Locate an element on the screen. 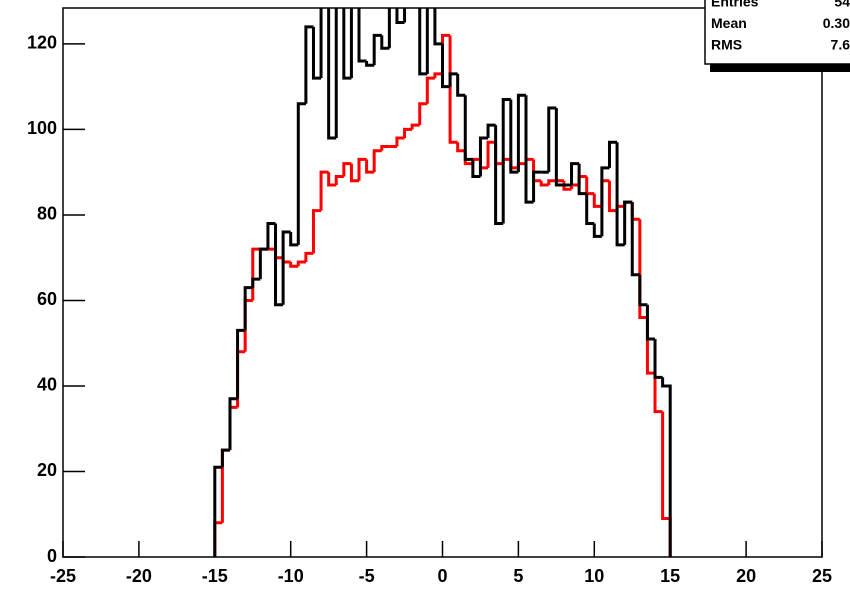 Image resolution: width=850 pixels, height=589 pixels. x-tick-label: 0 is located at coordinates (442, 576).